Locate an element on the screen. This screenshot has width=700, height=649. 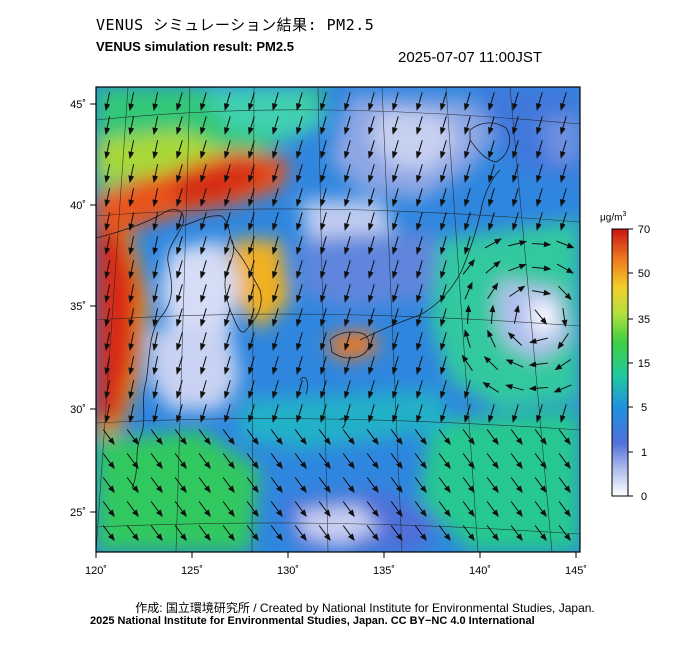
colorbar-tick-label: 15 is located at coordinates (644, 364).